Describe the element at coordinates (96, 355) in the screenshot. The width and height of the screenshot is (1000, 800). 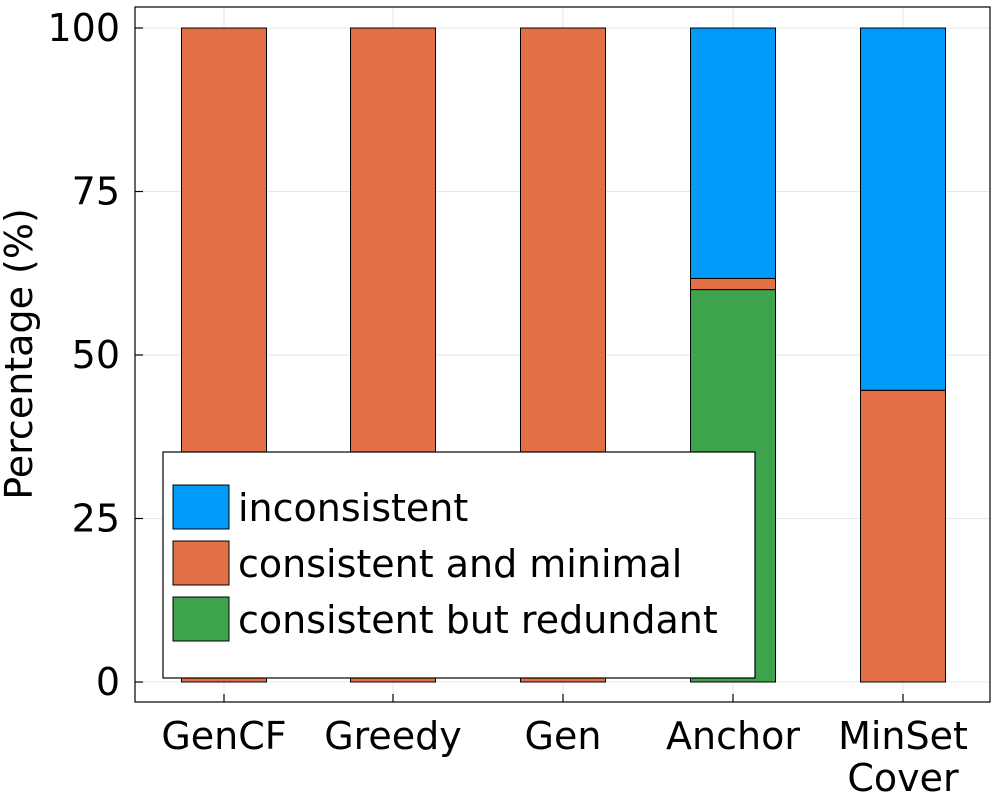
I see `y-tick-label: 50` at that location.